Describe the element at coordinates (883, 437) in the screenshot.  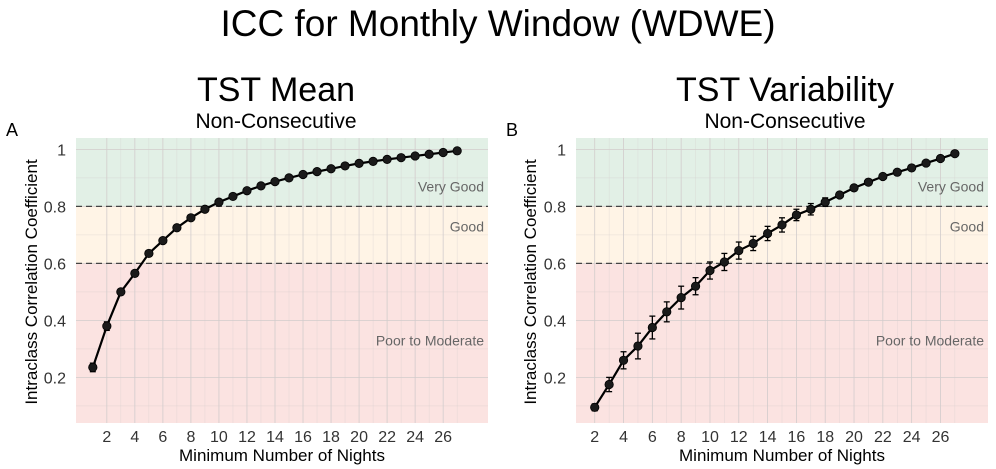
I see `panel-b-x-tick-label: 22` at that location.